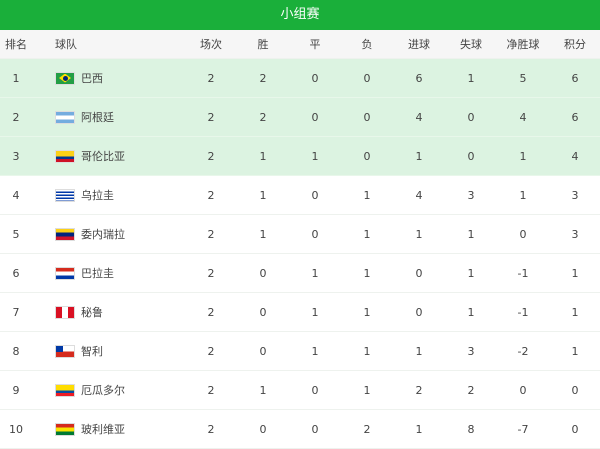 The height and width of the screenshot is (449, 600). Describe the element at coordinates (65, 351) in the screenshot. I see `chile-flag-icon` at that location.